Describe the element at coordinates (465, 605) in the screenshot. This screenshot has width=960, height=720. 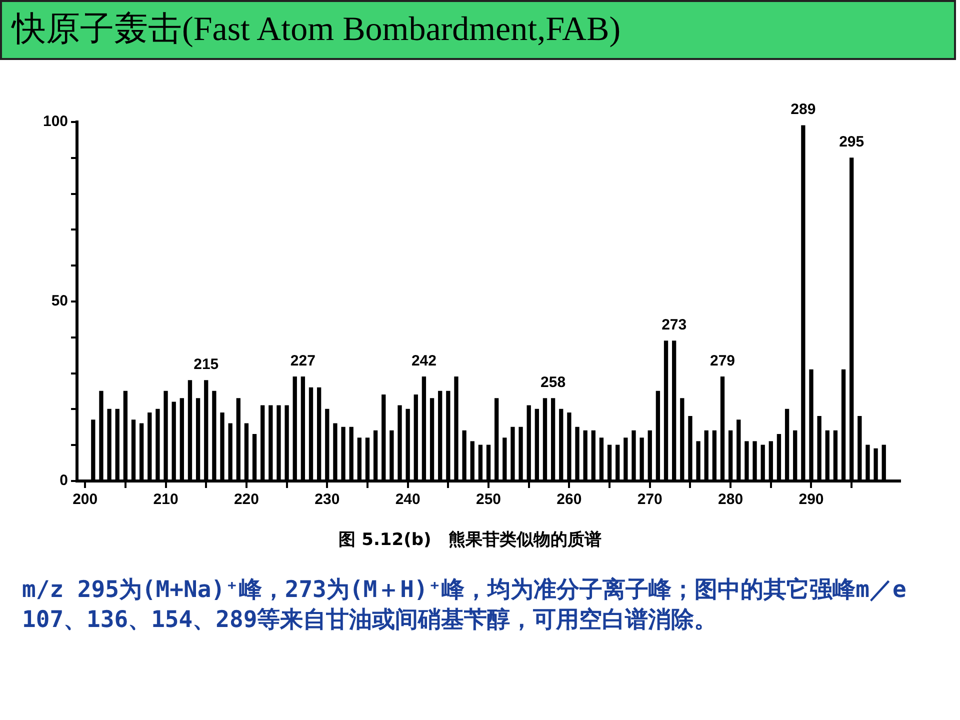
I see `text: m/z 295为(M+Na)⁺峰，273为(M＋H)⁺峰，均为准分子离子峰；图中的其它强峰m／e 107、136、154、289等来自甘油或间硝基苄醇，可用空白谱消除。` at that location.